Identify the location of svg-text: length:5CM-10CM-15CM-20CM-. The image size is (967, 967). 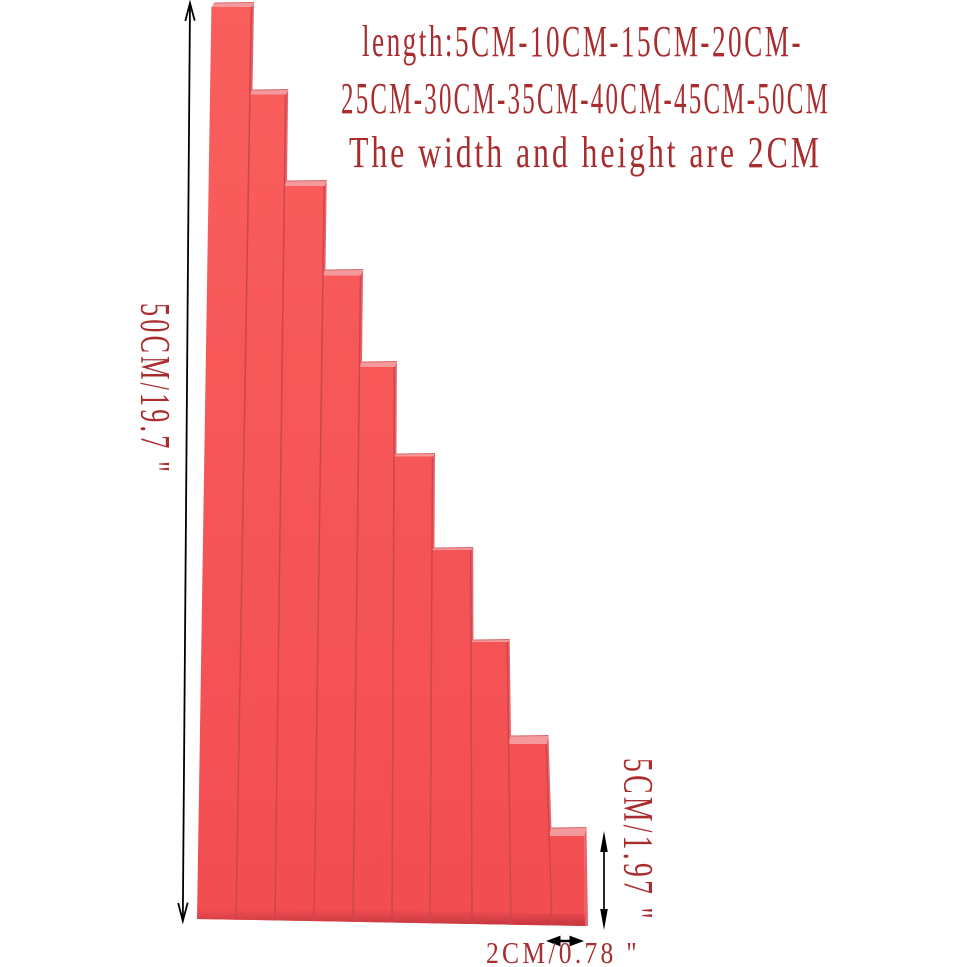
(582, 41).